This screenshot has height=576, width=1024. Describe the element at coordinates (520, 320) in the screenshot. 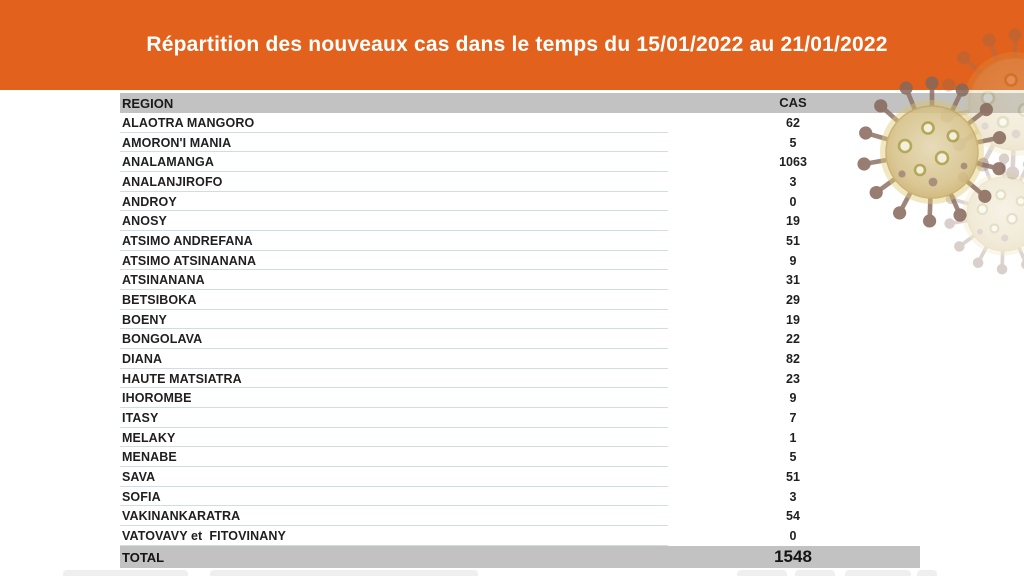

I see `table-row: BOENY 19` at that location.